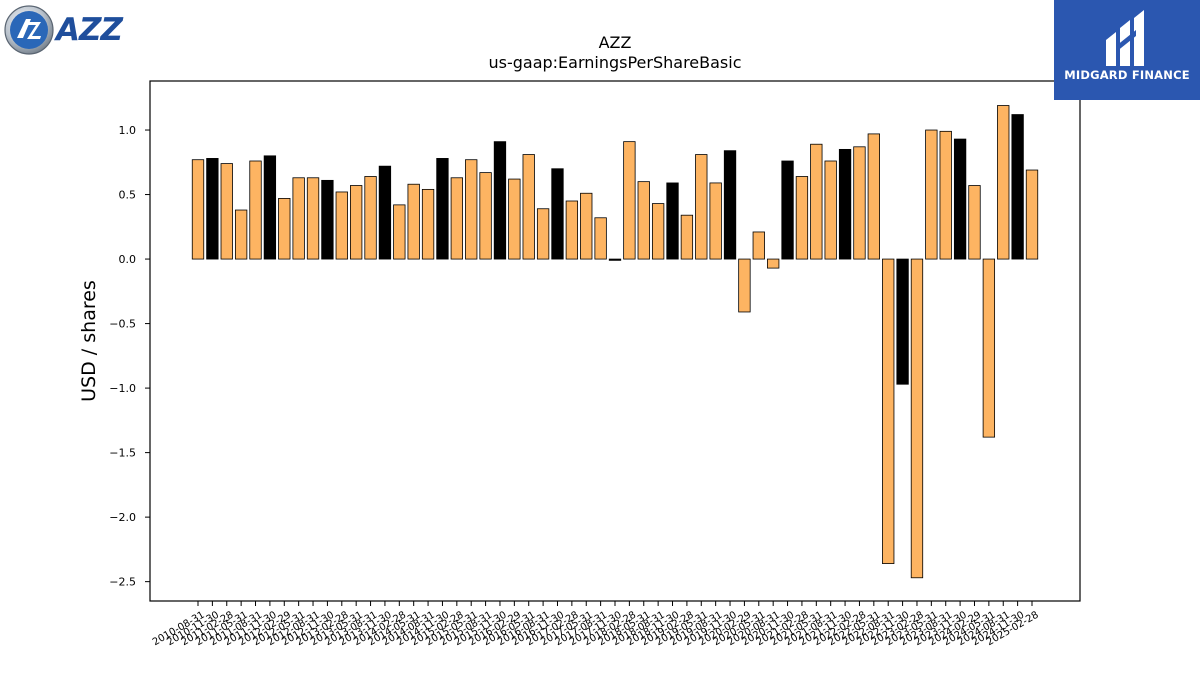 The image size is (1200, 675). Describe the element at coordinates (1127, 75) in the screenshot. I see `midgard-wordmark: MIDGARD FINANCE` at that location.